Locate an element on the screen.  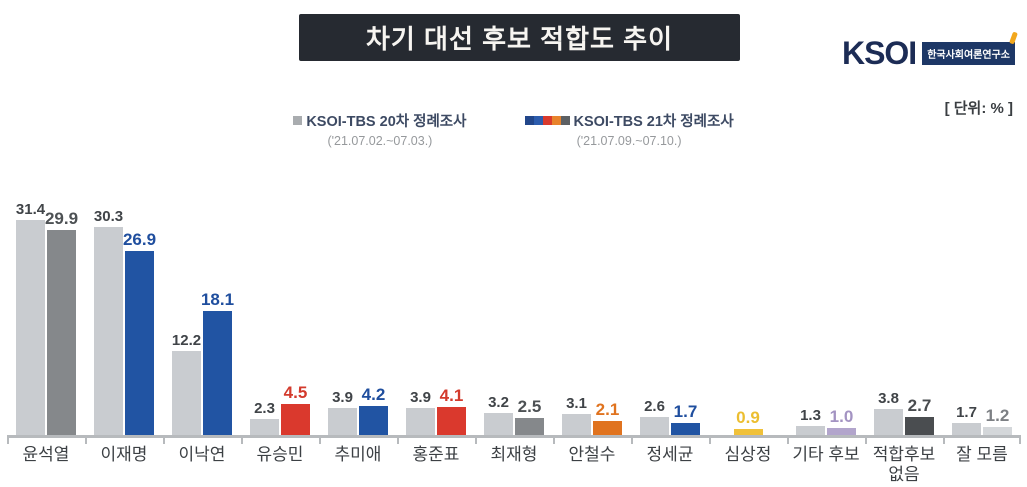
bar-group: 3.2 2.5 최재형 is located at coordinates (514, 339).